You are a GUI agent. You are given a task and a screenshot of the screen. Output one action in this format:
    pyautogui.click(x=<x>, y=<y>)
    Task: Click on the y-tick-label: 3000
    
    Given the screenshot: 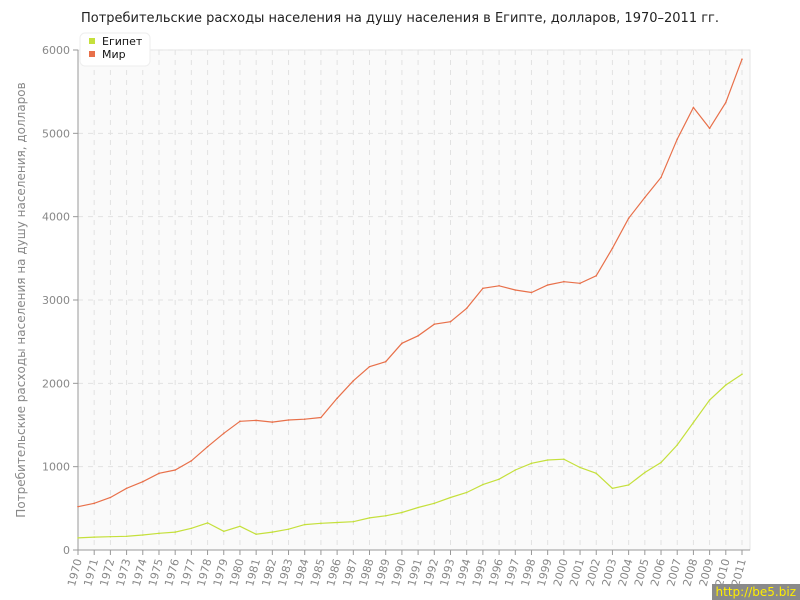 What is the action you would take?
    pyautogui.click(x=56, y=300)
    